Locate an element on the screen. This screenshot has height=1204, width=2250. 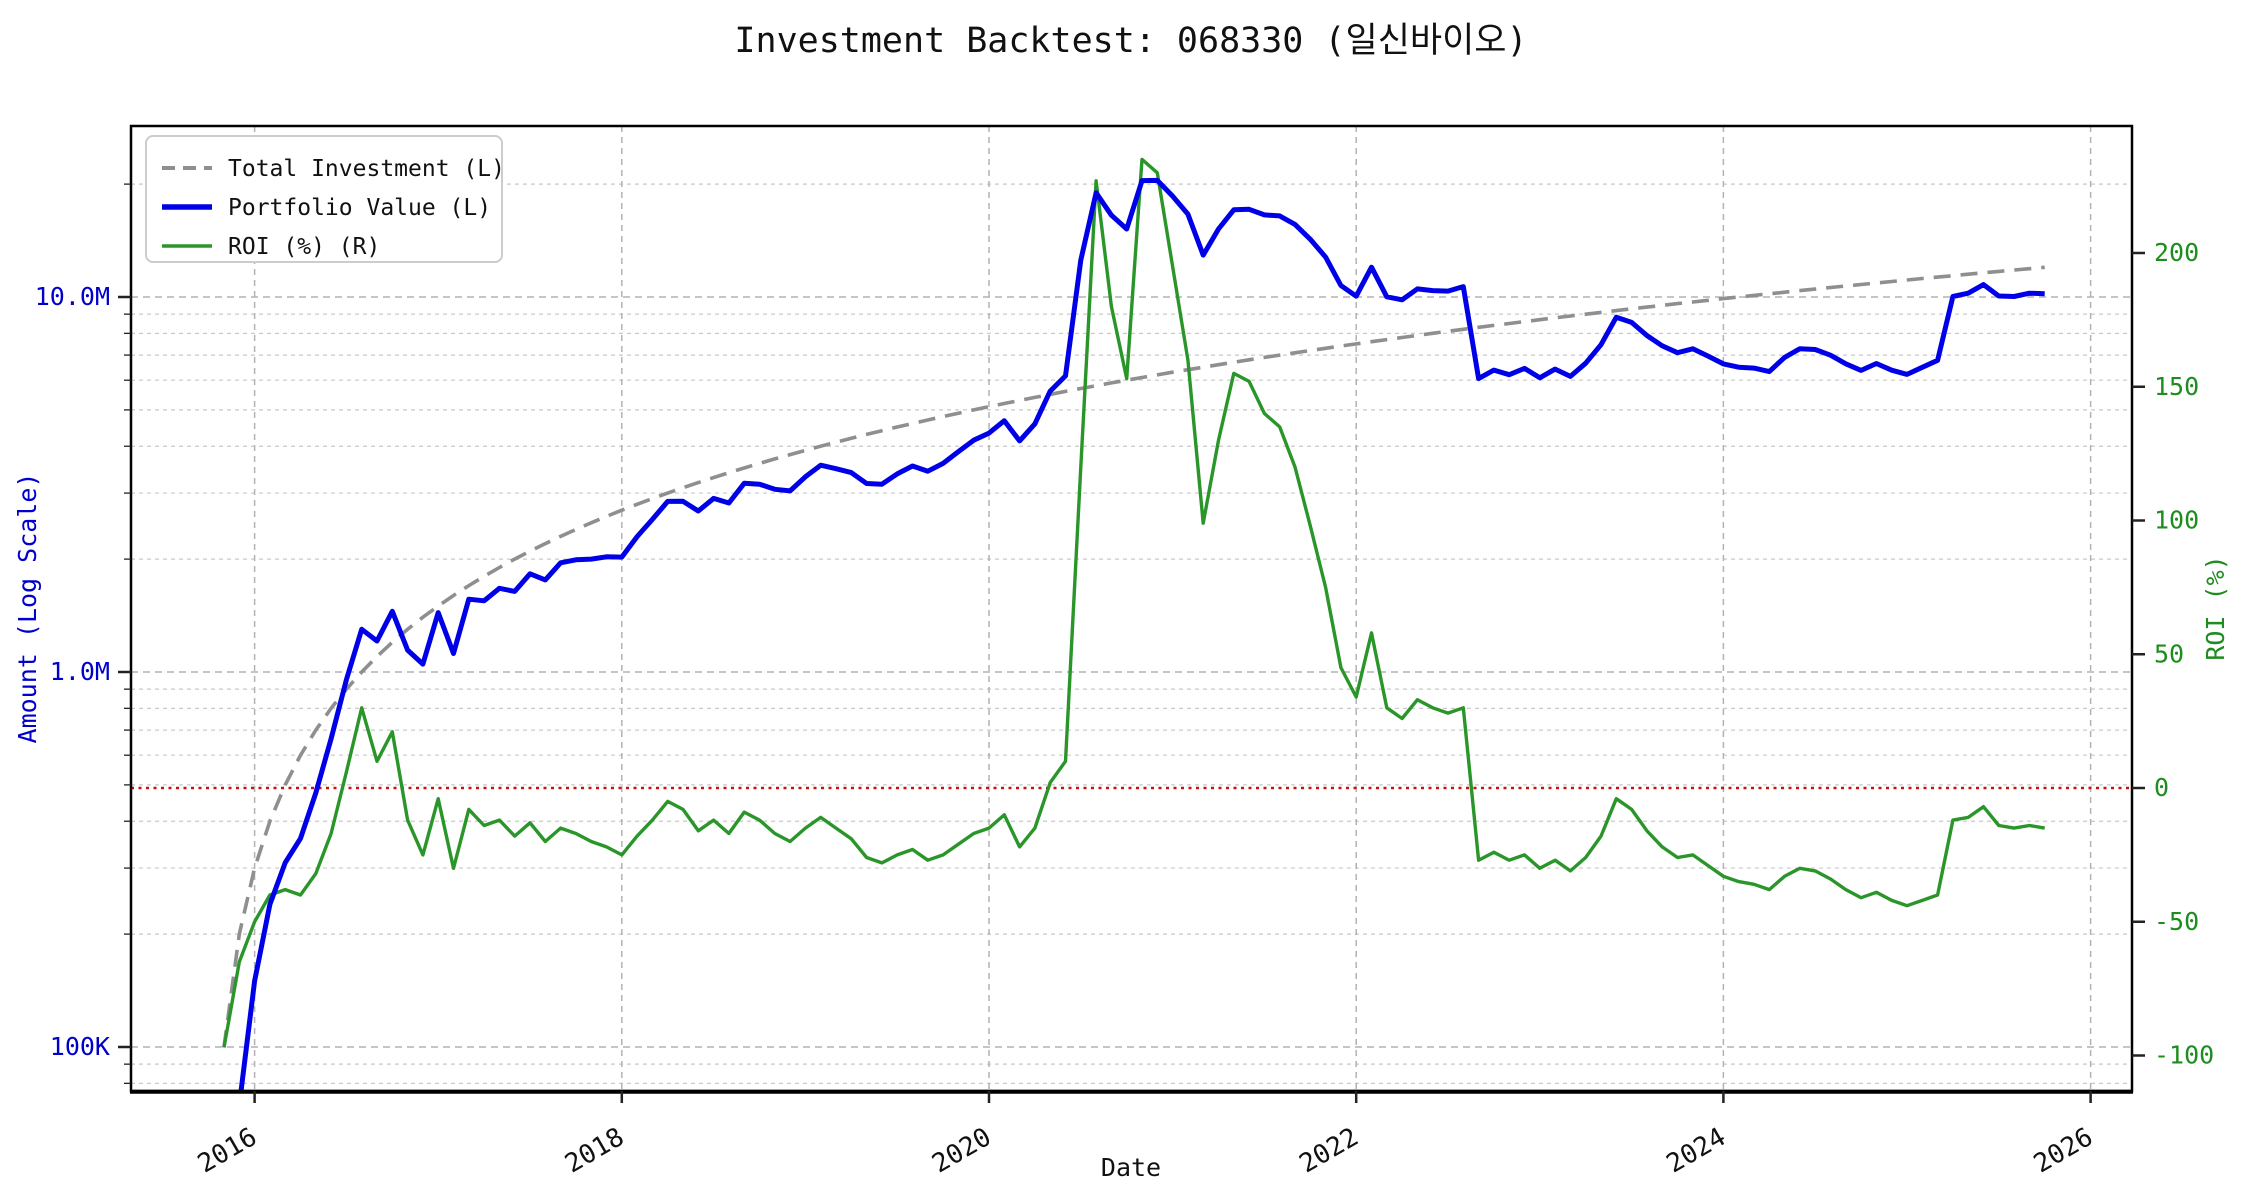
legend-roi-label: ROI (%) (R) is located at coordinates (304, 247).